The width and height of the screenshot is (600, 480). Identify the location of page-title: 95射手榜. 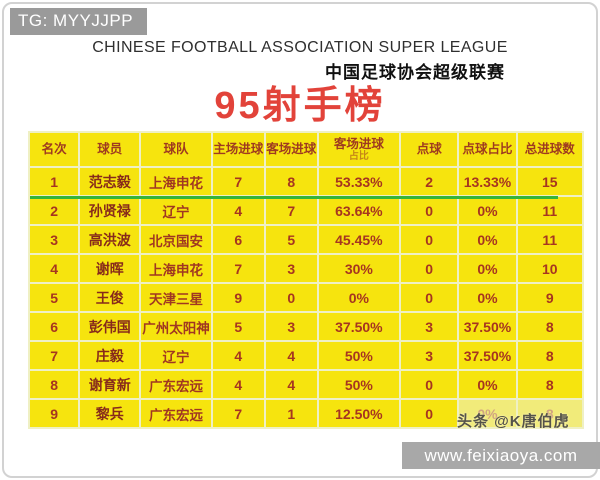
(300, 106).